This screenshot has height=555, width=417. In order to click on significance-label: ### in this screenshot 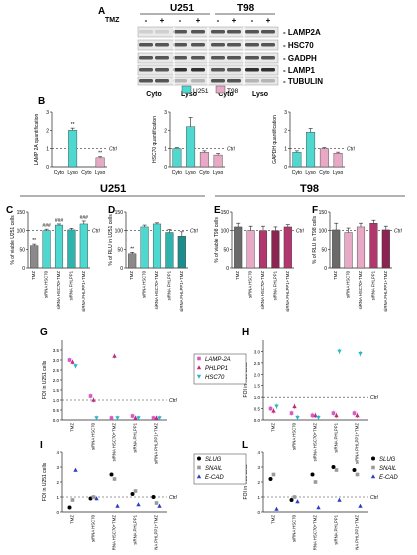, I will do `click(59, 221)`.